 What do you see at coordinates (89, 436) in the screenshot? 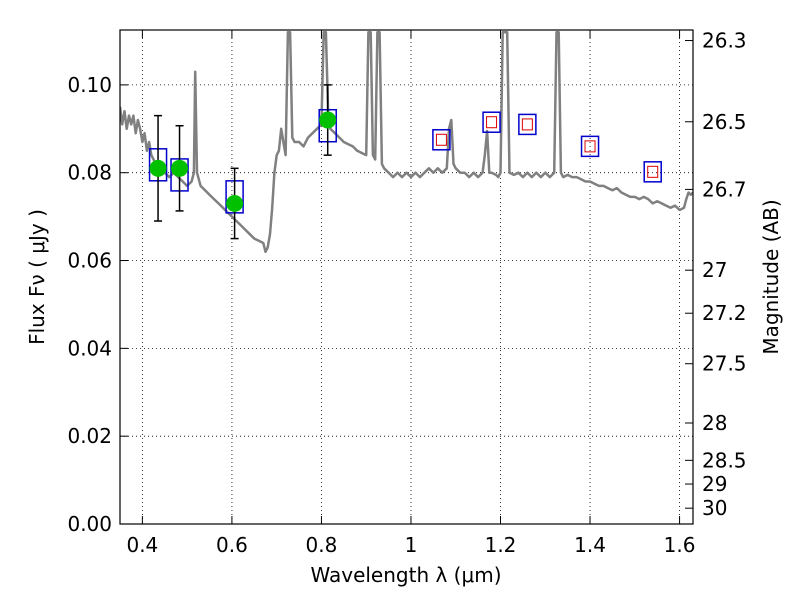
I see `y-tick-label: 0.02` at bounding box center [89, 436].